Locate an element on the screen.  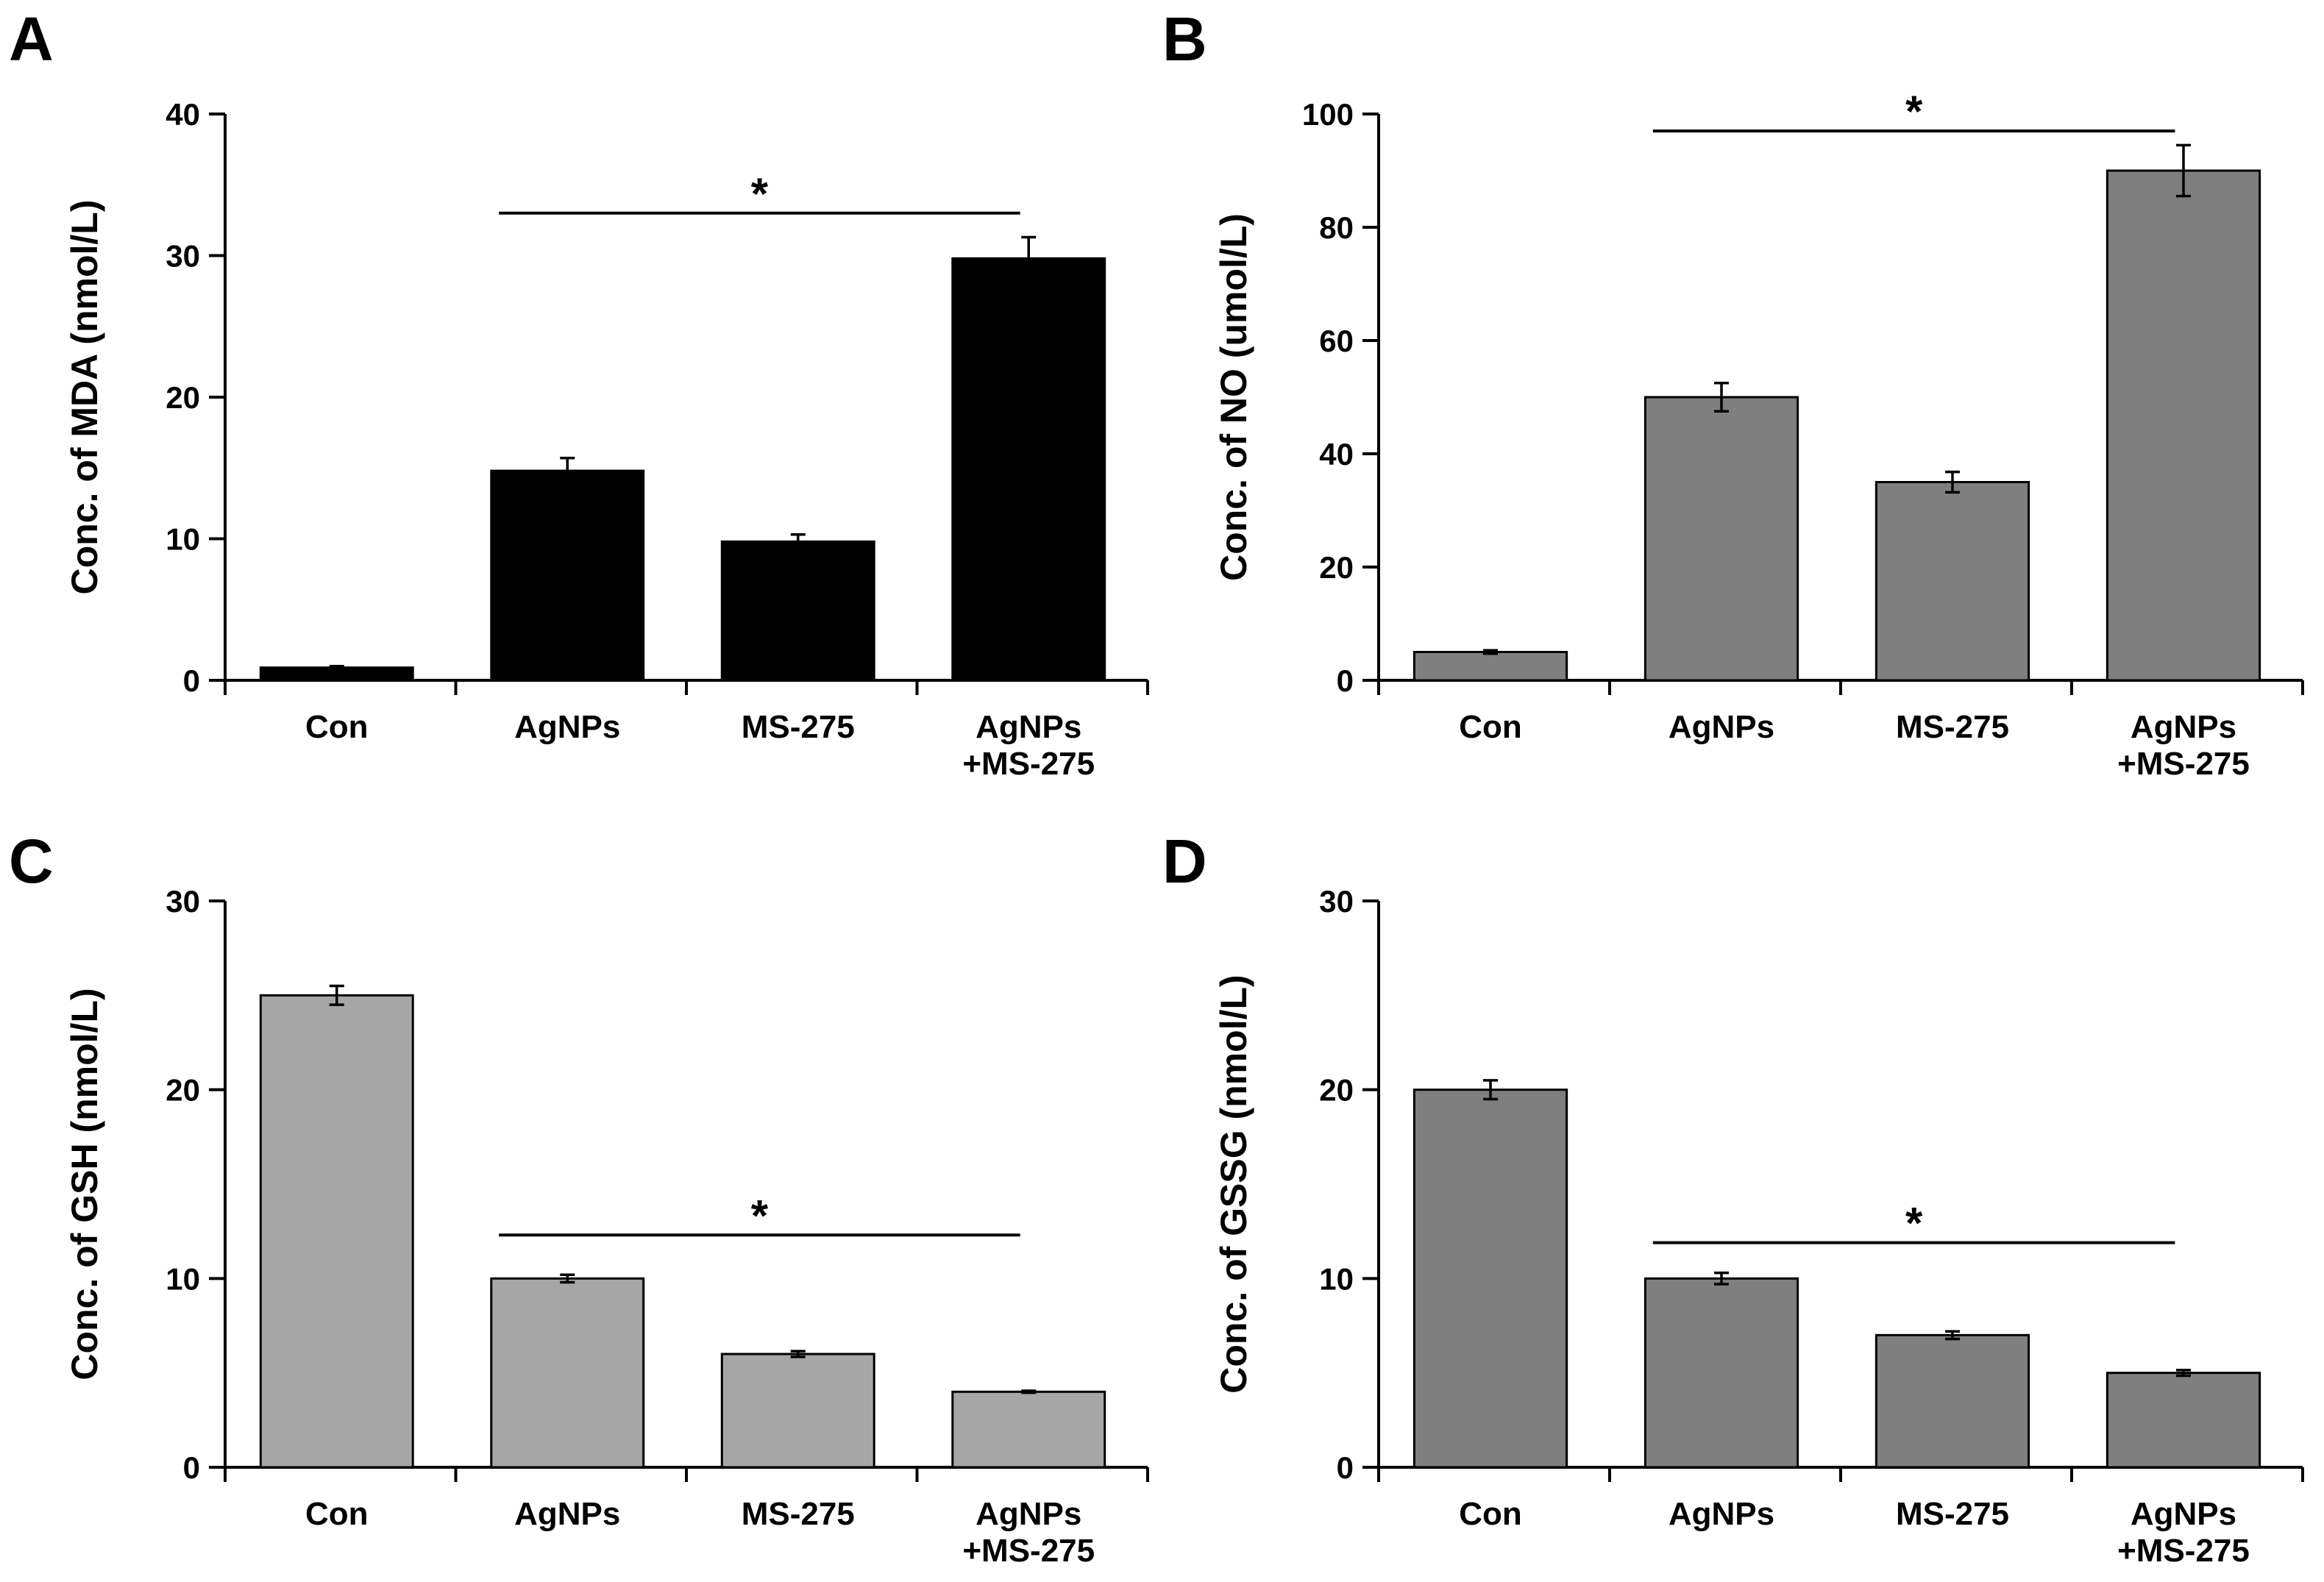
y-tick-label: 80 is located at coordinates (1336, 227).